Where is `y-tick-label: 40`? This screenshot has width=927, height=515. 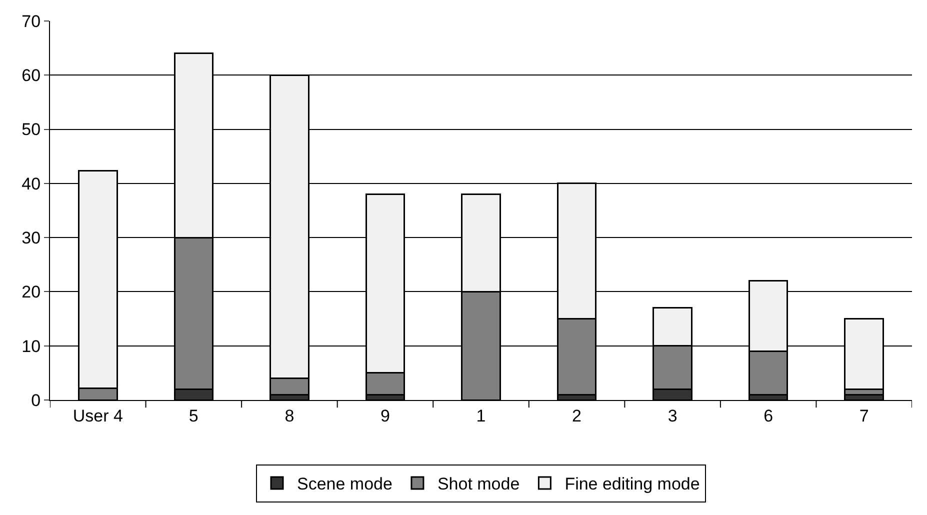 y-tick-label: 40 is located at coordinates (31, 184).